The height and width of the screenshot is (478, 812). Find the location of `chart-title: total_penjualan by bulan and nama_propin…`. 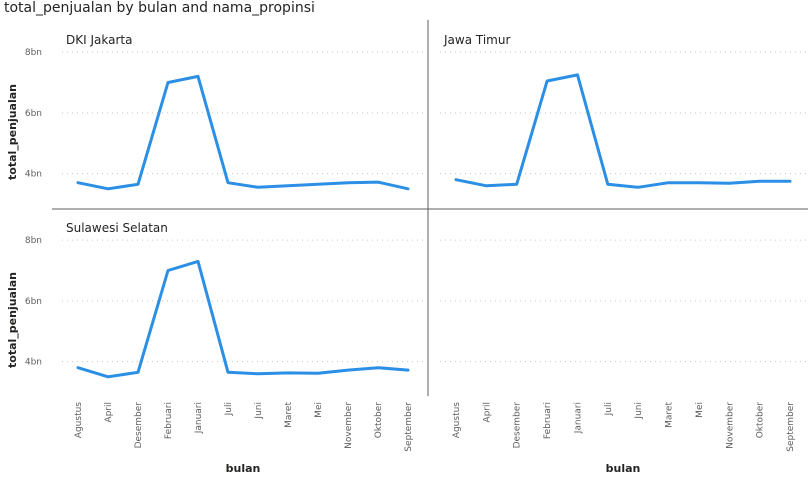

chart-title: total_penjualan by bulan and nama_propin… is located at coordinates (159, 8).